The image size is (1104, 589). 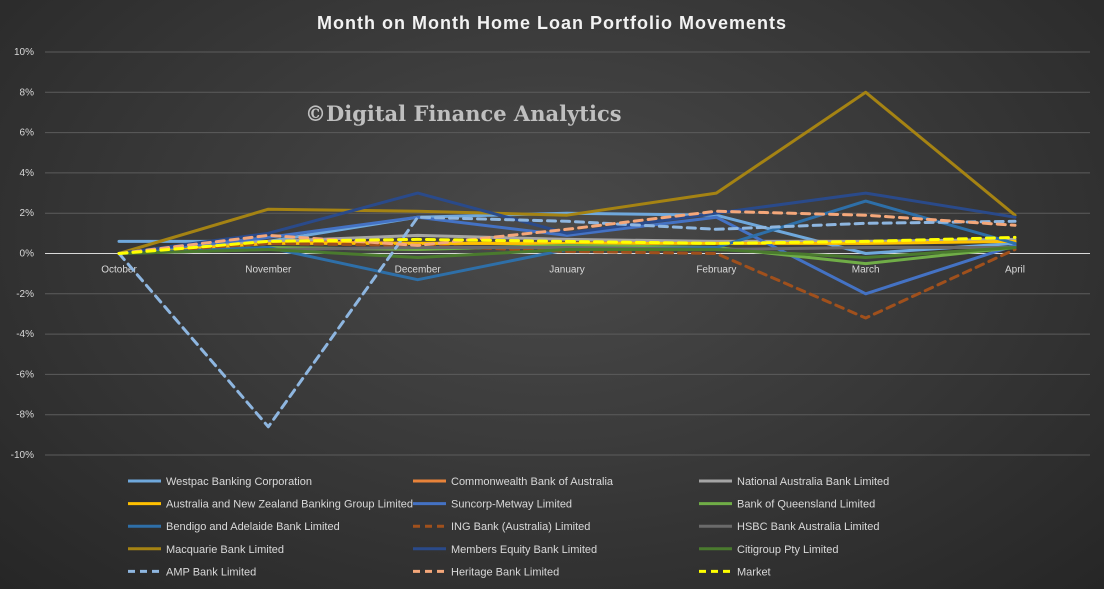 What do you see at coordinates (808, 527) in the screenshot?
I see `legend-entry-label: HSBC Bank Australia Limited` at bounding box center [808, 527].